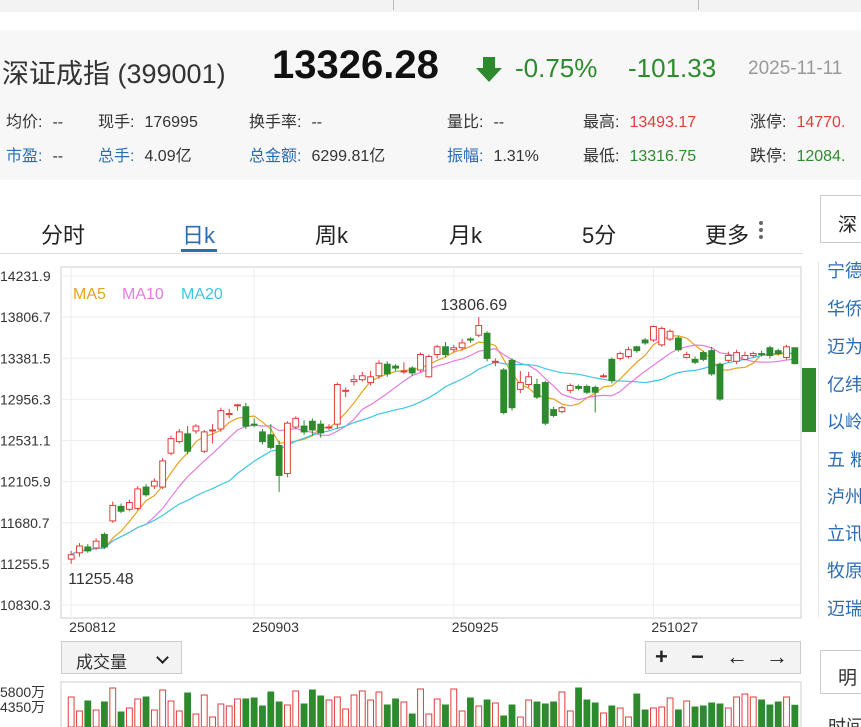 This screenshot has height=727, width=861. I want to click on pan-right-button: →, so click(777, 656).